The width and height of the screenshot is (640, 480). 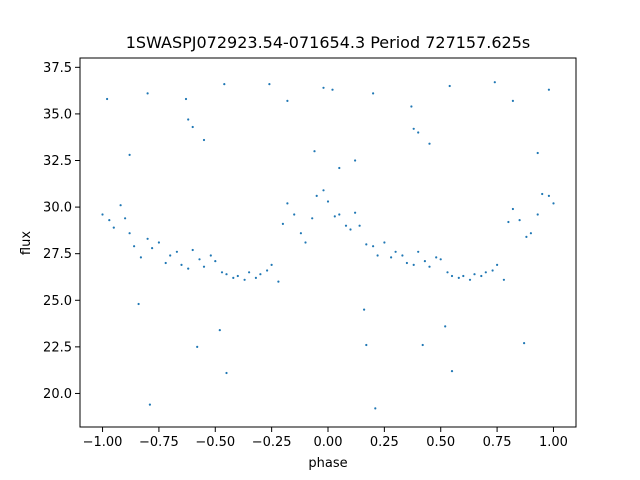 What do you see at coordinates (61, 231) in the screenshot?
I see `y-axis-ticks: 20.0 22.5 25.0 27.5 30.0 32.5 35.0 37.5` at bounding box center [61, 231].